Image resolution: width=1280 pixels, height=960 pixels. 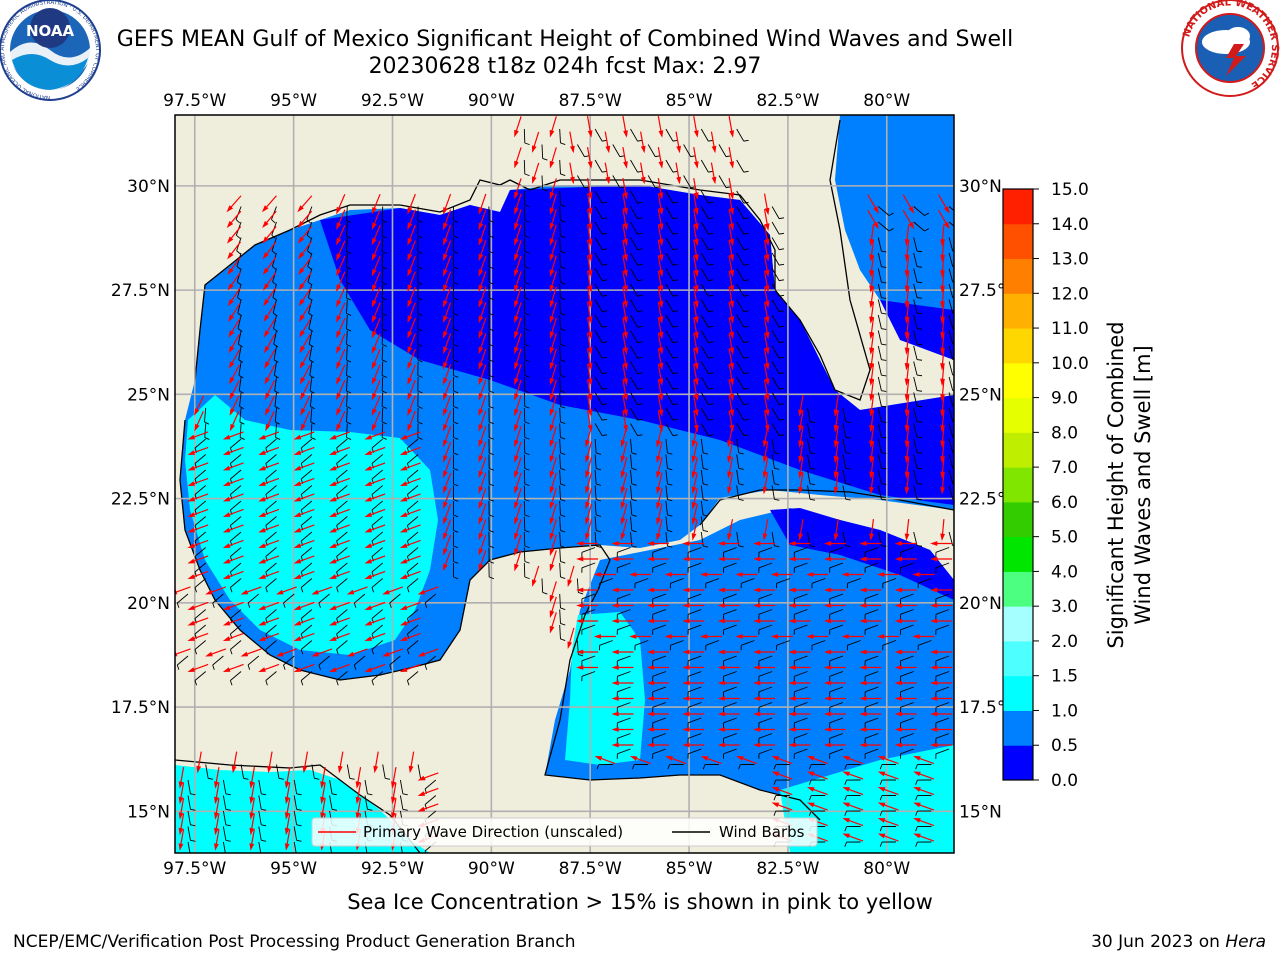 I want to click on lon-label-top: 97.5°W, so click(x=194, y=101).